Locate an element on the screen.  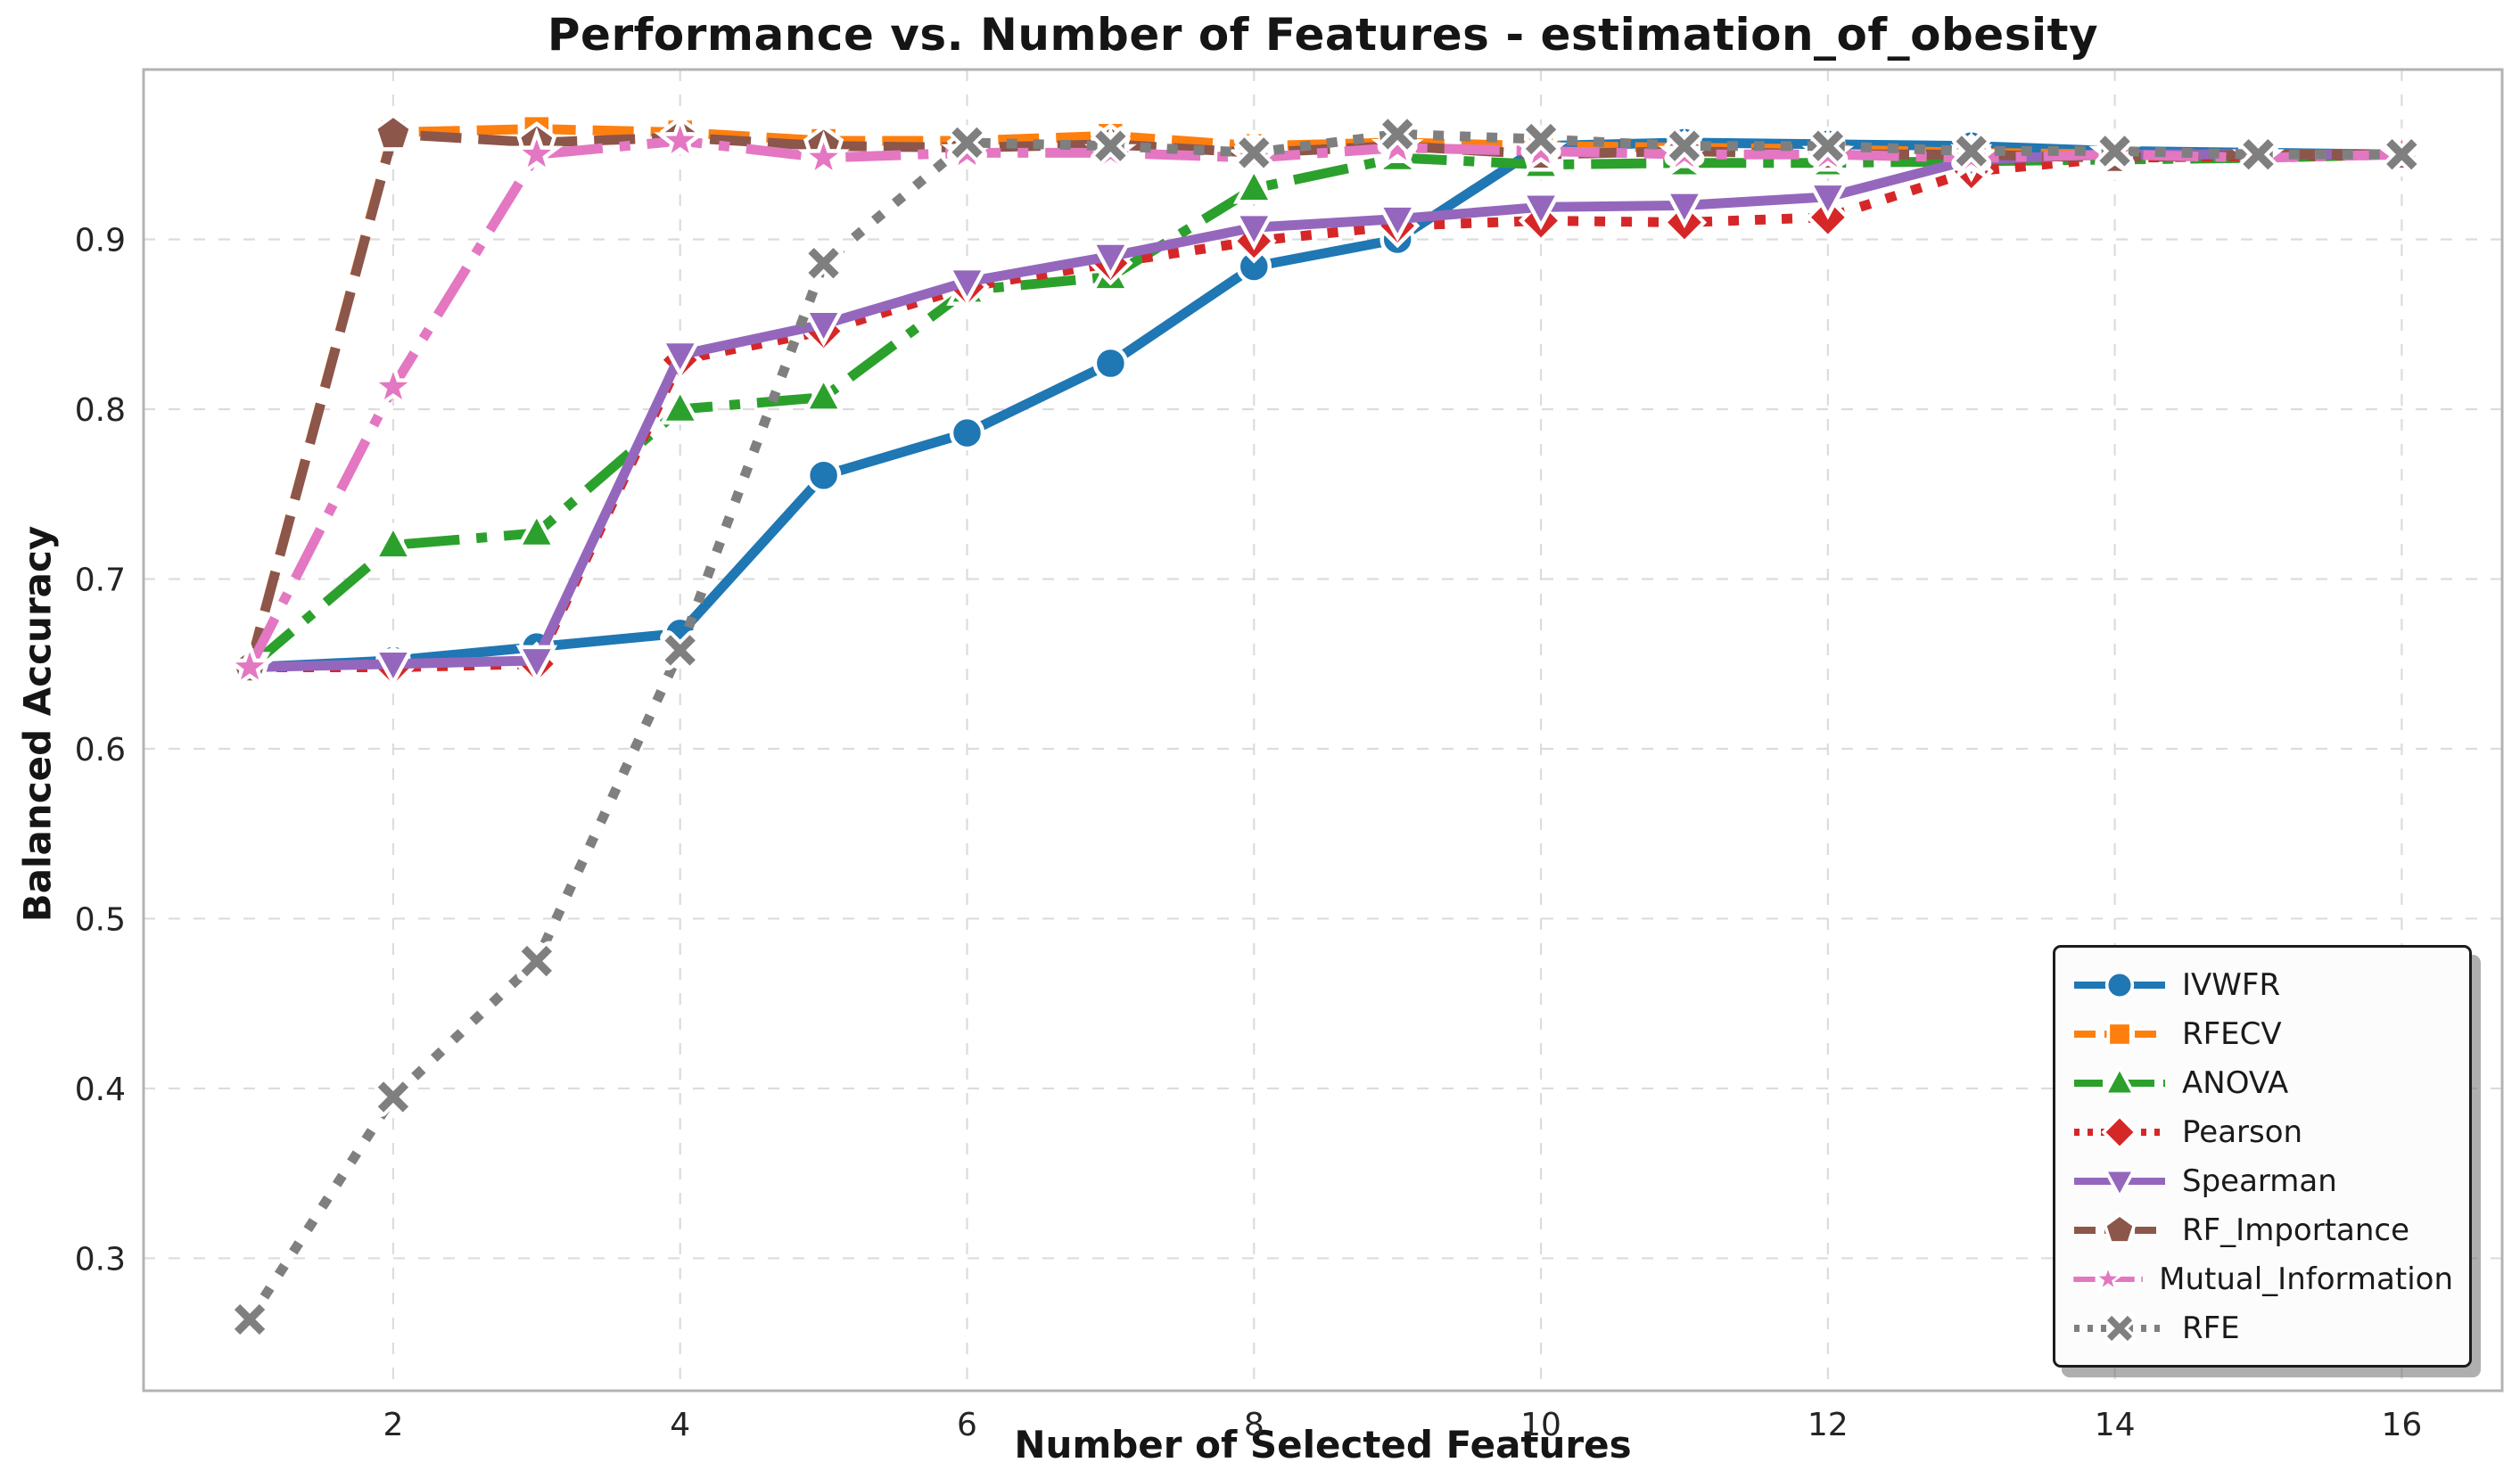
legend-label: RF_Importance is located at coordinates (2296, 1230).